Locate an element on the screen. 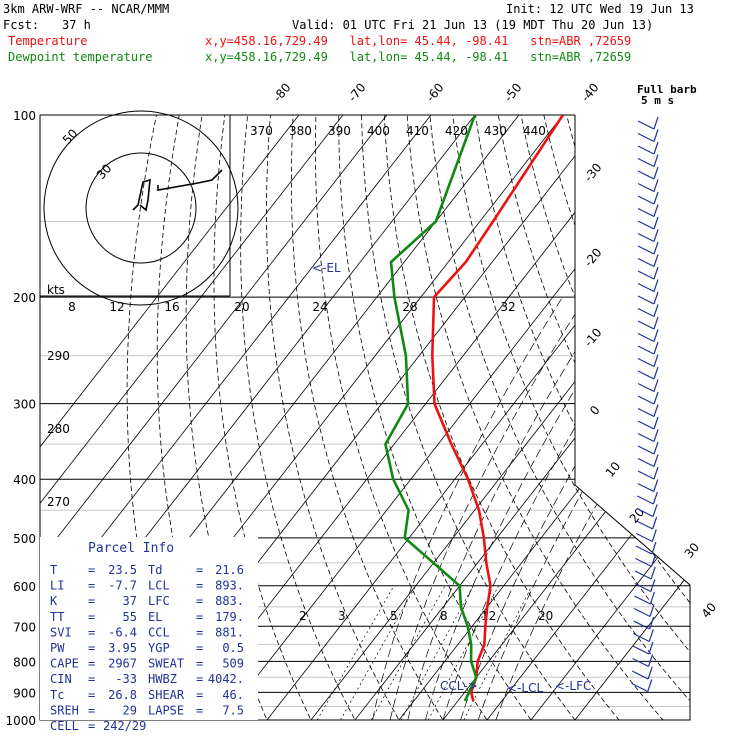 The width and height of the screenshot is (740, 740). parcel-value: 179. is located at coordinates (229, 617).